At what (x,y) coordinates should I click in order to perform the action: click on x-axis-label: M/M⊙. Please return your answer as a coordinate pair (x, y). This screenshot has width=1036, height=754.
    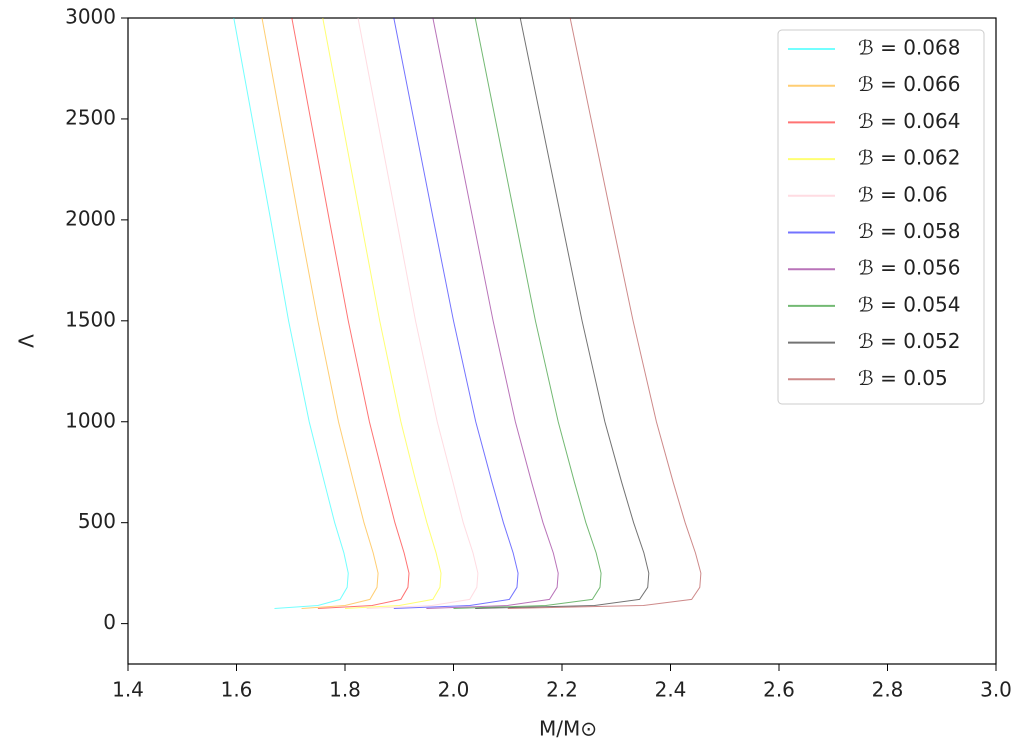
    Looking at the image, I should click on (568, 729).